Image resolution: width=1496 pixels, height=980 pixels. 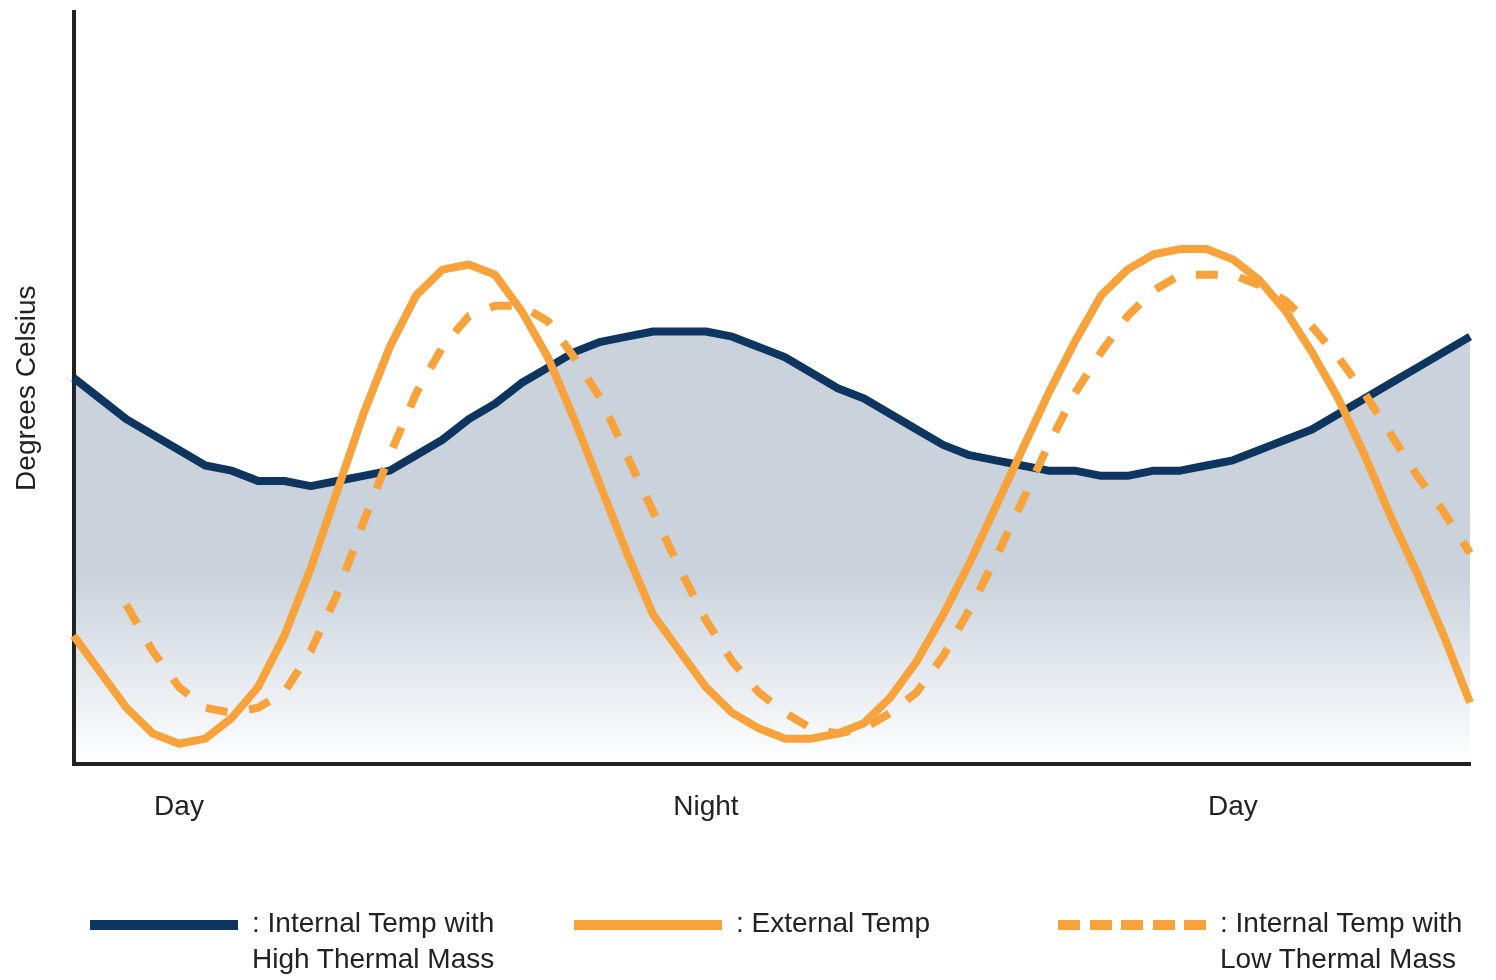 I want to click on legend-label: : Internal Temp with Low Thermal Mass, so click(x=1342, y=941).